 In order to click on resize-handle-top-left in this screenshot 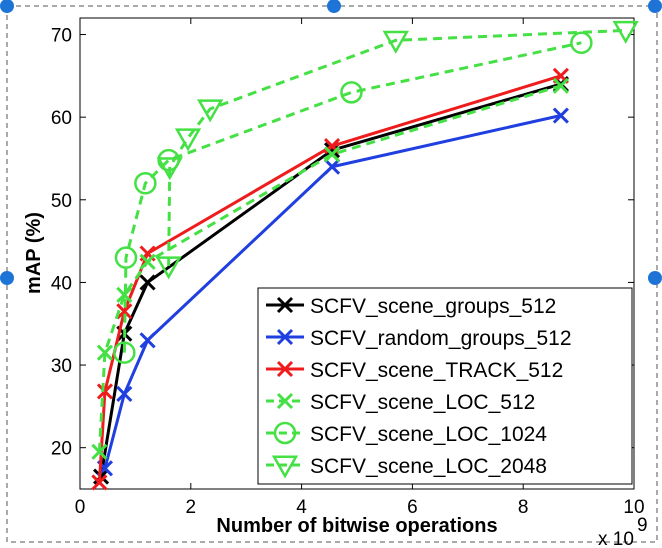, I will do `click(7, 6)`.